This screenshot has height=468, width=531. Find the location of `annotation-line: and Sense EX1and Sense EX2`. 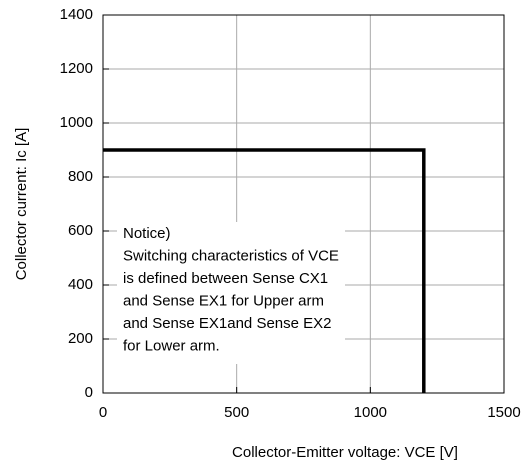

annotation-line: and Sense EX1and Sense EX2 is located at coordinates (227, 323).